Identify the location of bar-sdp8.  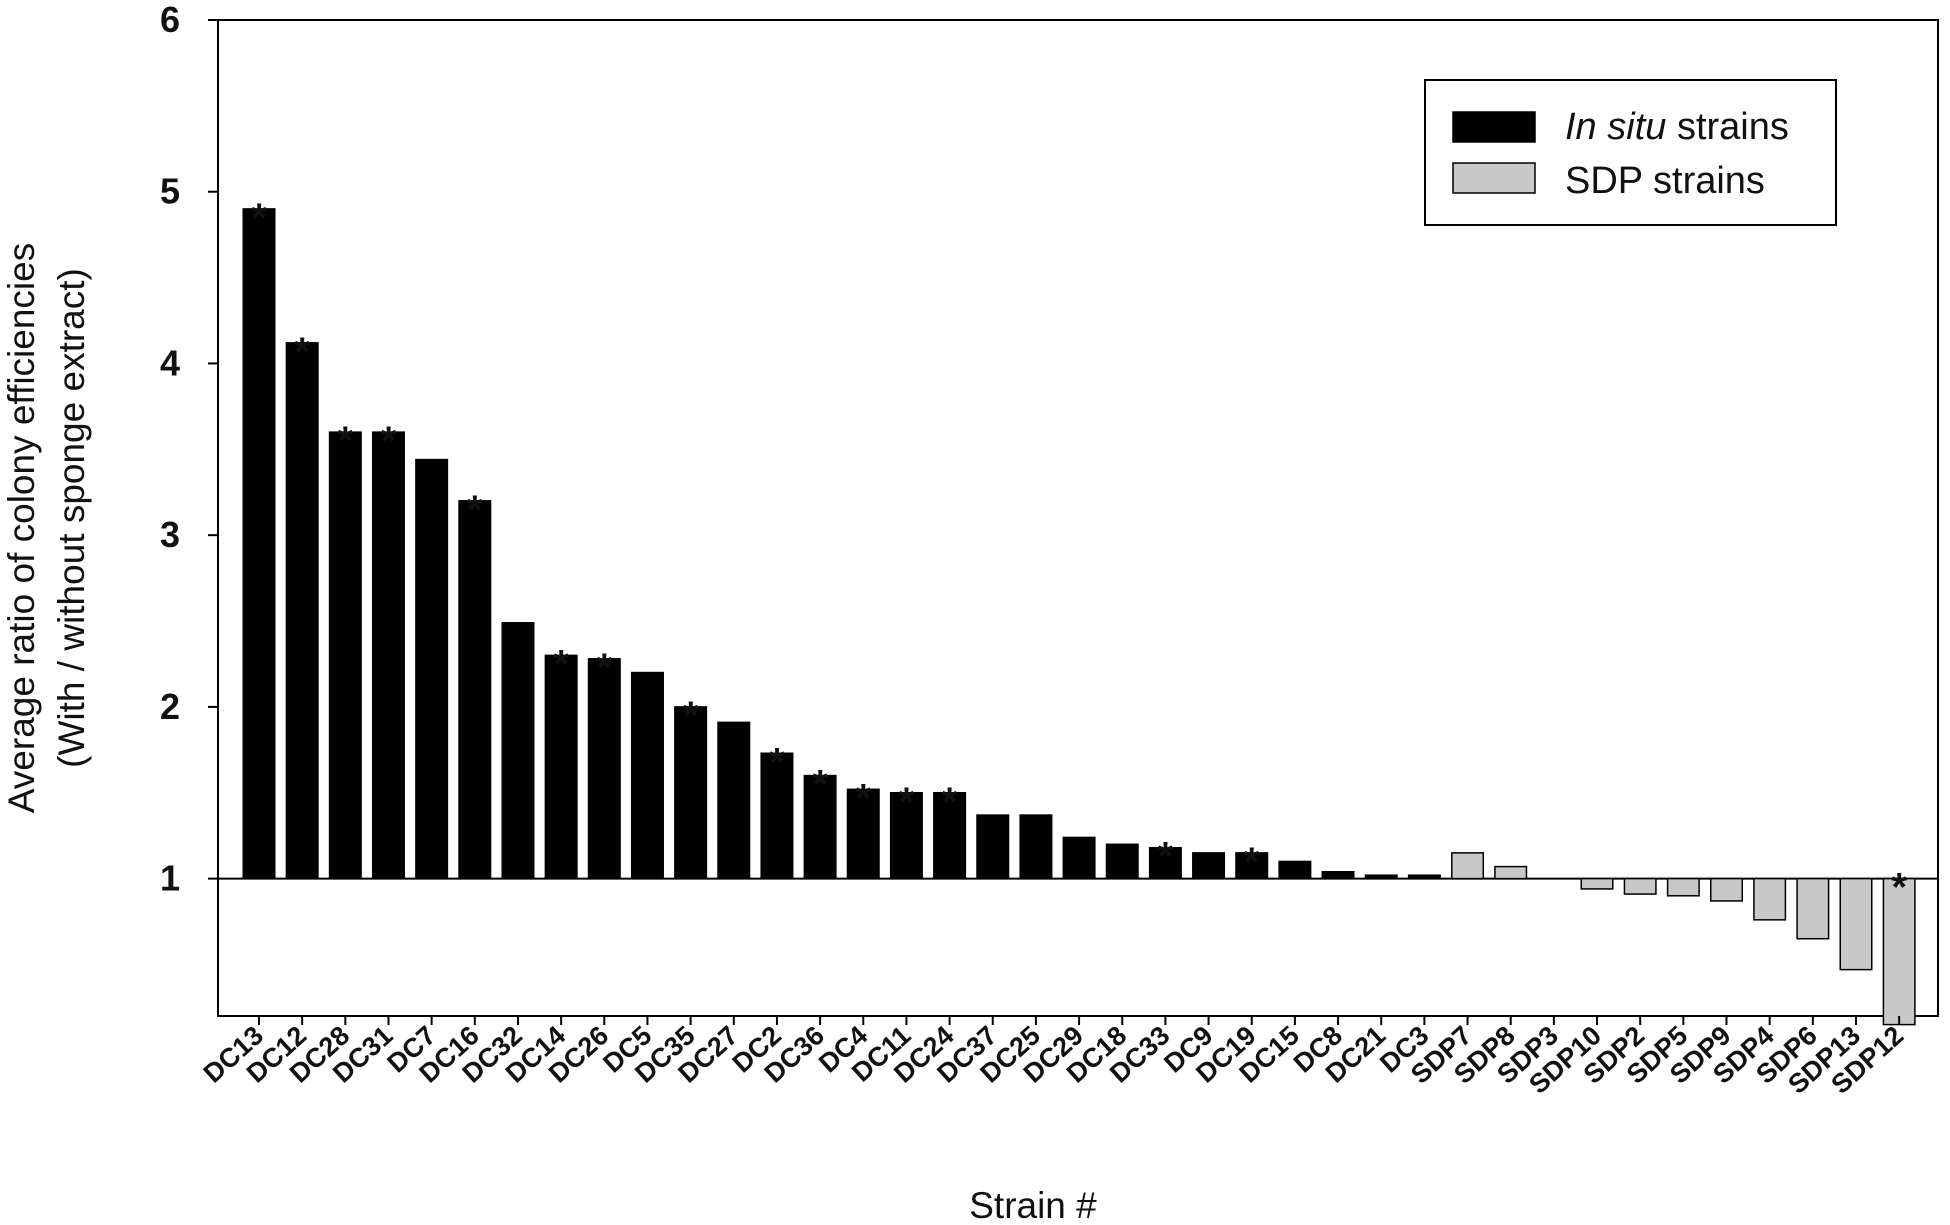
(1511, 872).